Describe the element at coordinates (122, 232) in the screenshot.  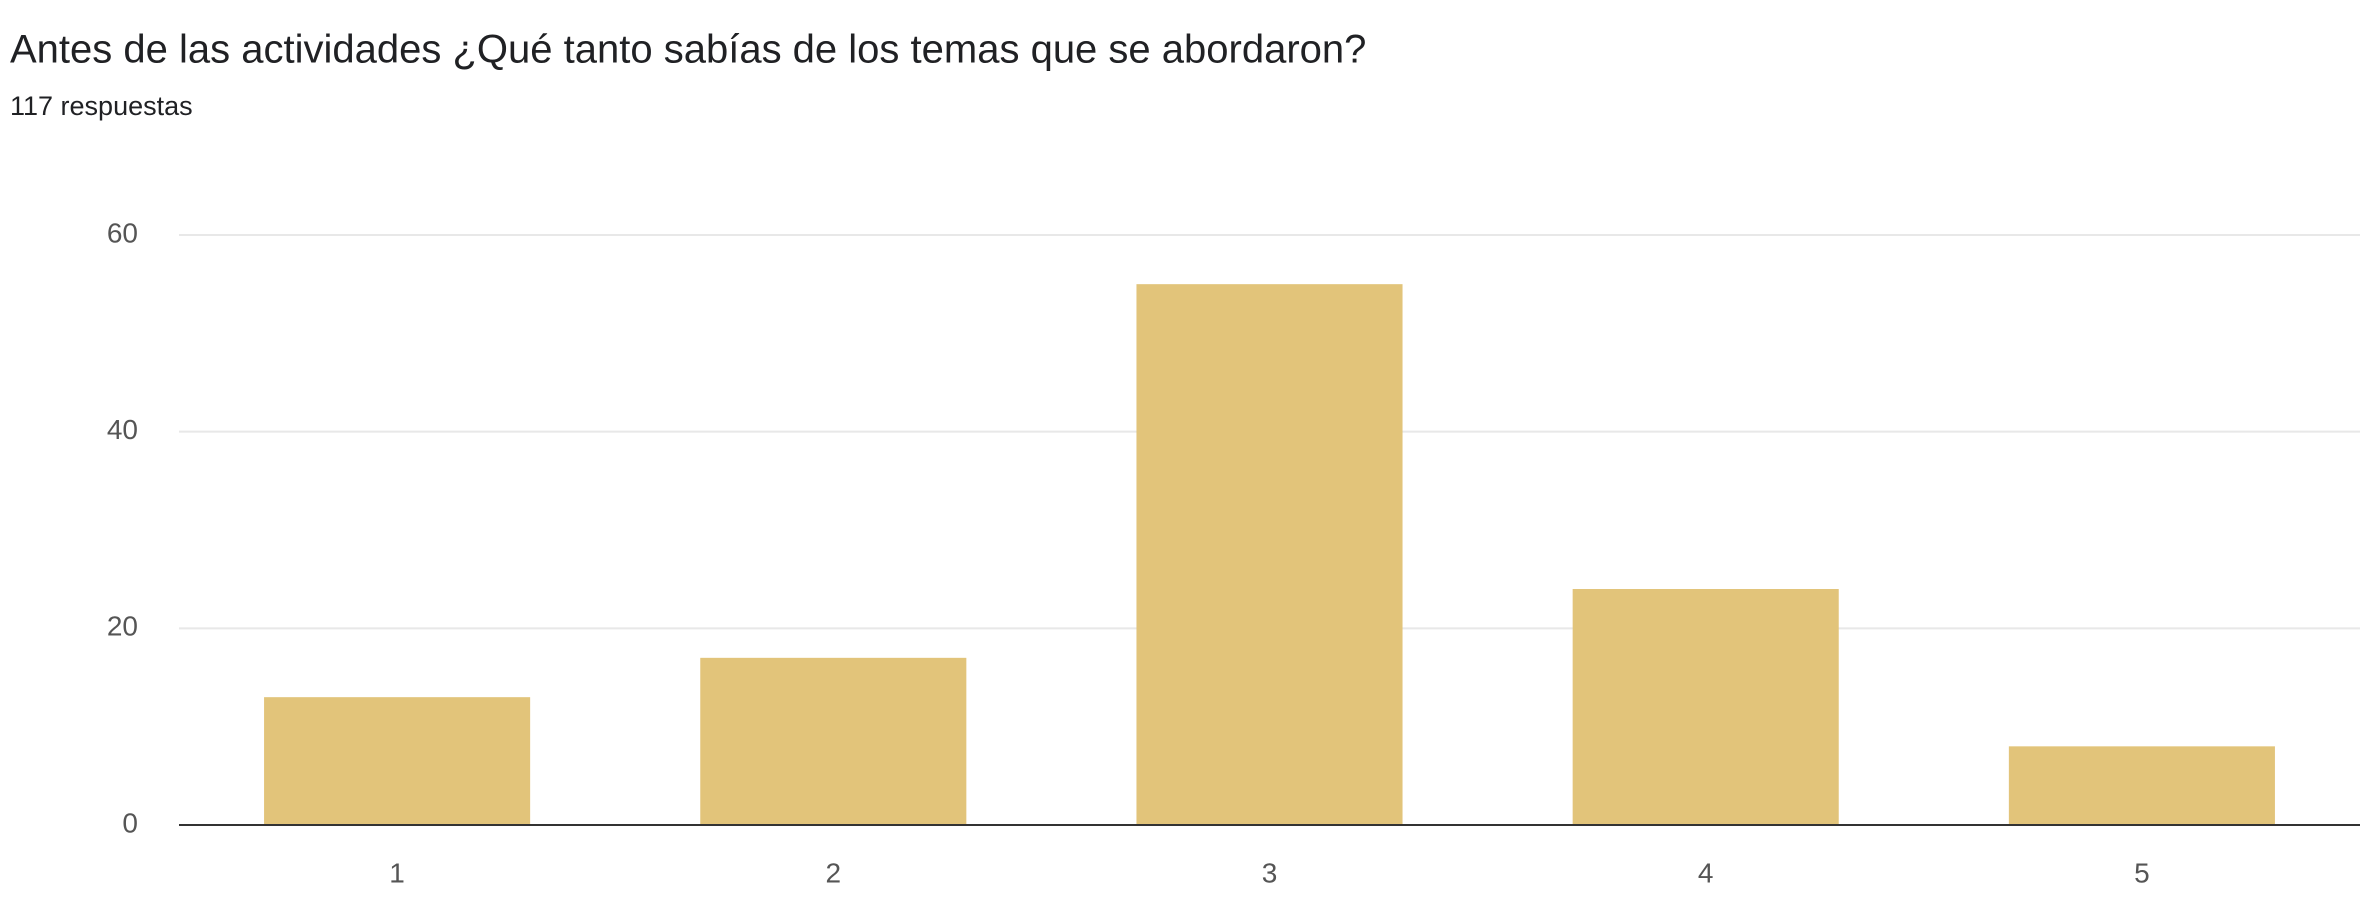
I see `y-tick-label: 60` at that location.